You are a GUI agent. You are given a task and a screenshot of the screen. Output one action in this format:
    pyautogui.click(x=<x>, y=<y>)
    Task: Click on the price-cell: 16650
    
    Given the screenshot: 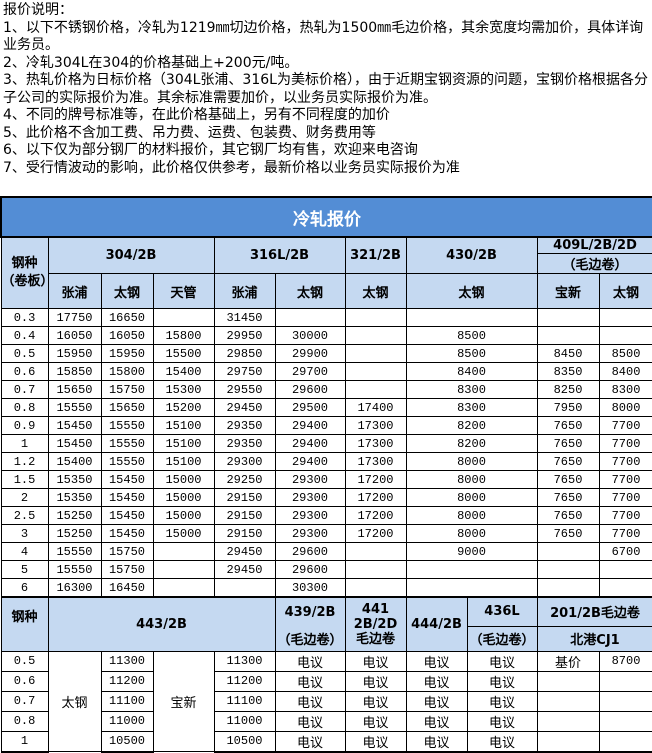 What is the action you would take?
    pyautogui.click(x=127, y=317)
    